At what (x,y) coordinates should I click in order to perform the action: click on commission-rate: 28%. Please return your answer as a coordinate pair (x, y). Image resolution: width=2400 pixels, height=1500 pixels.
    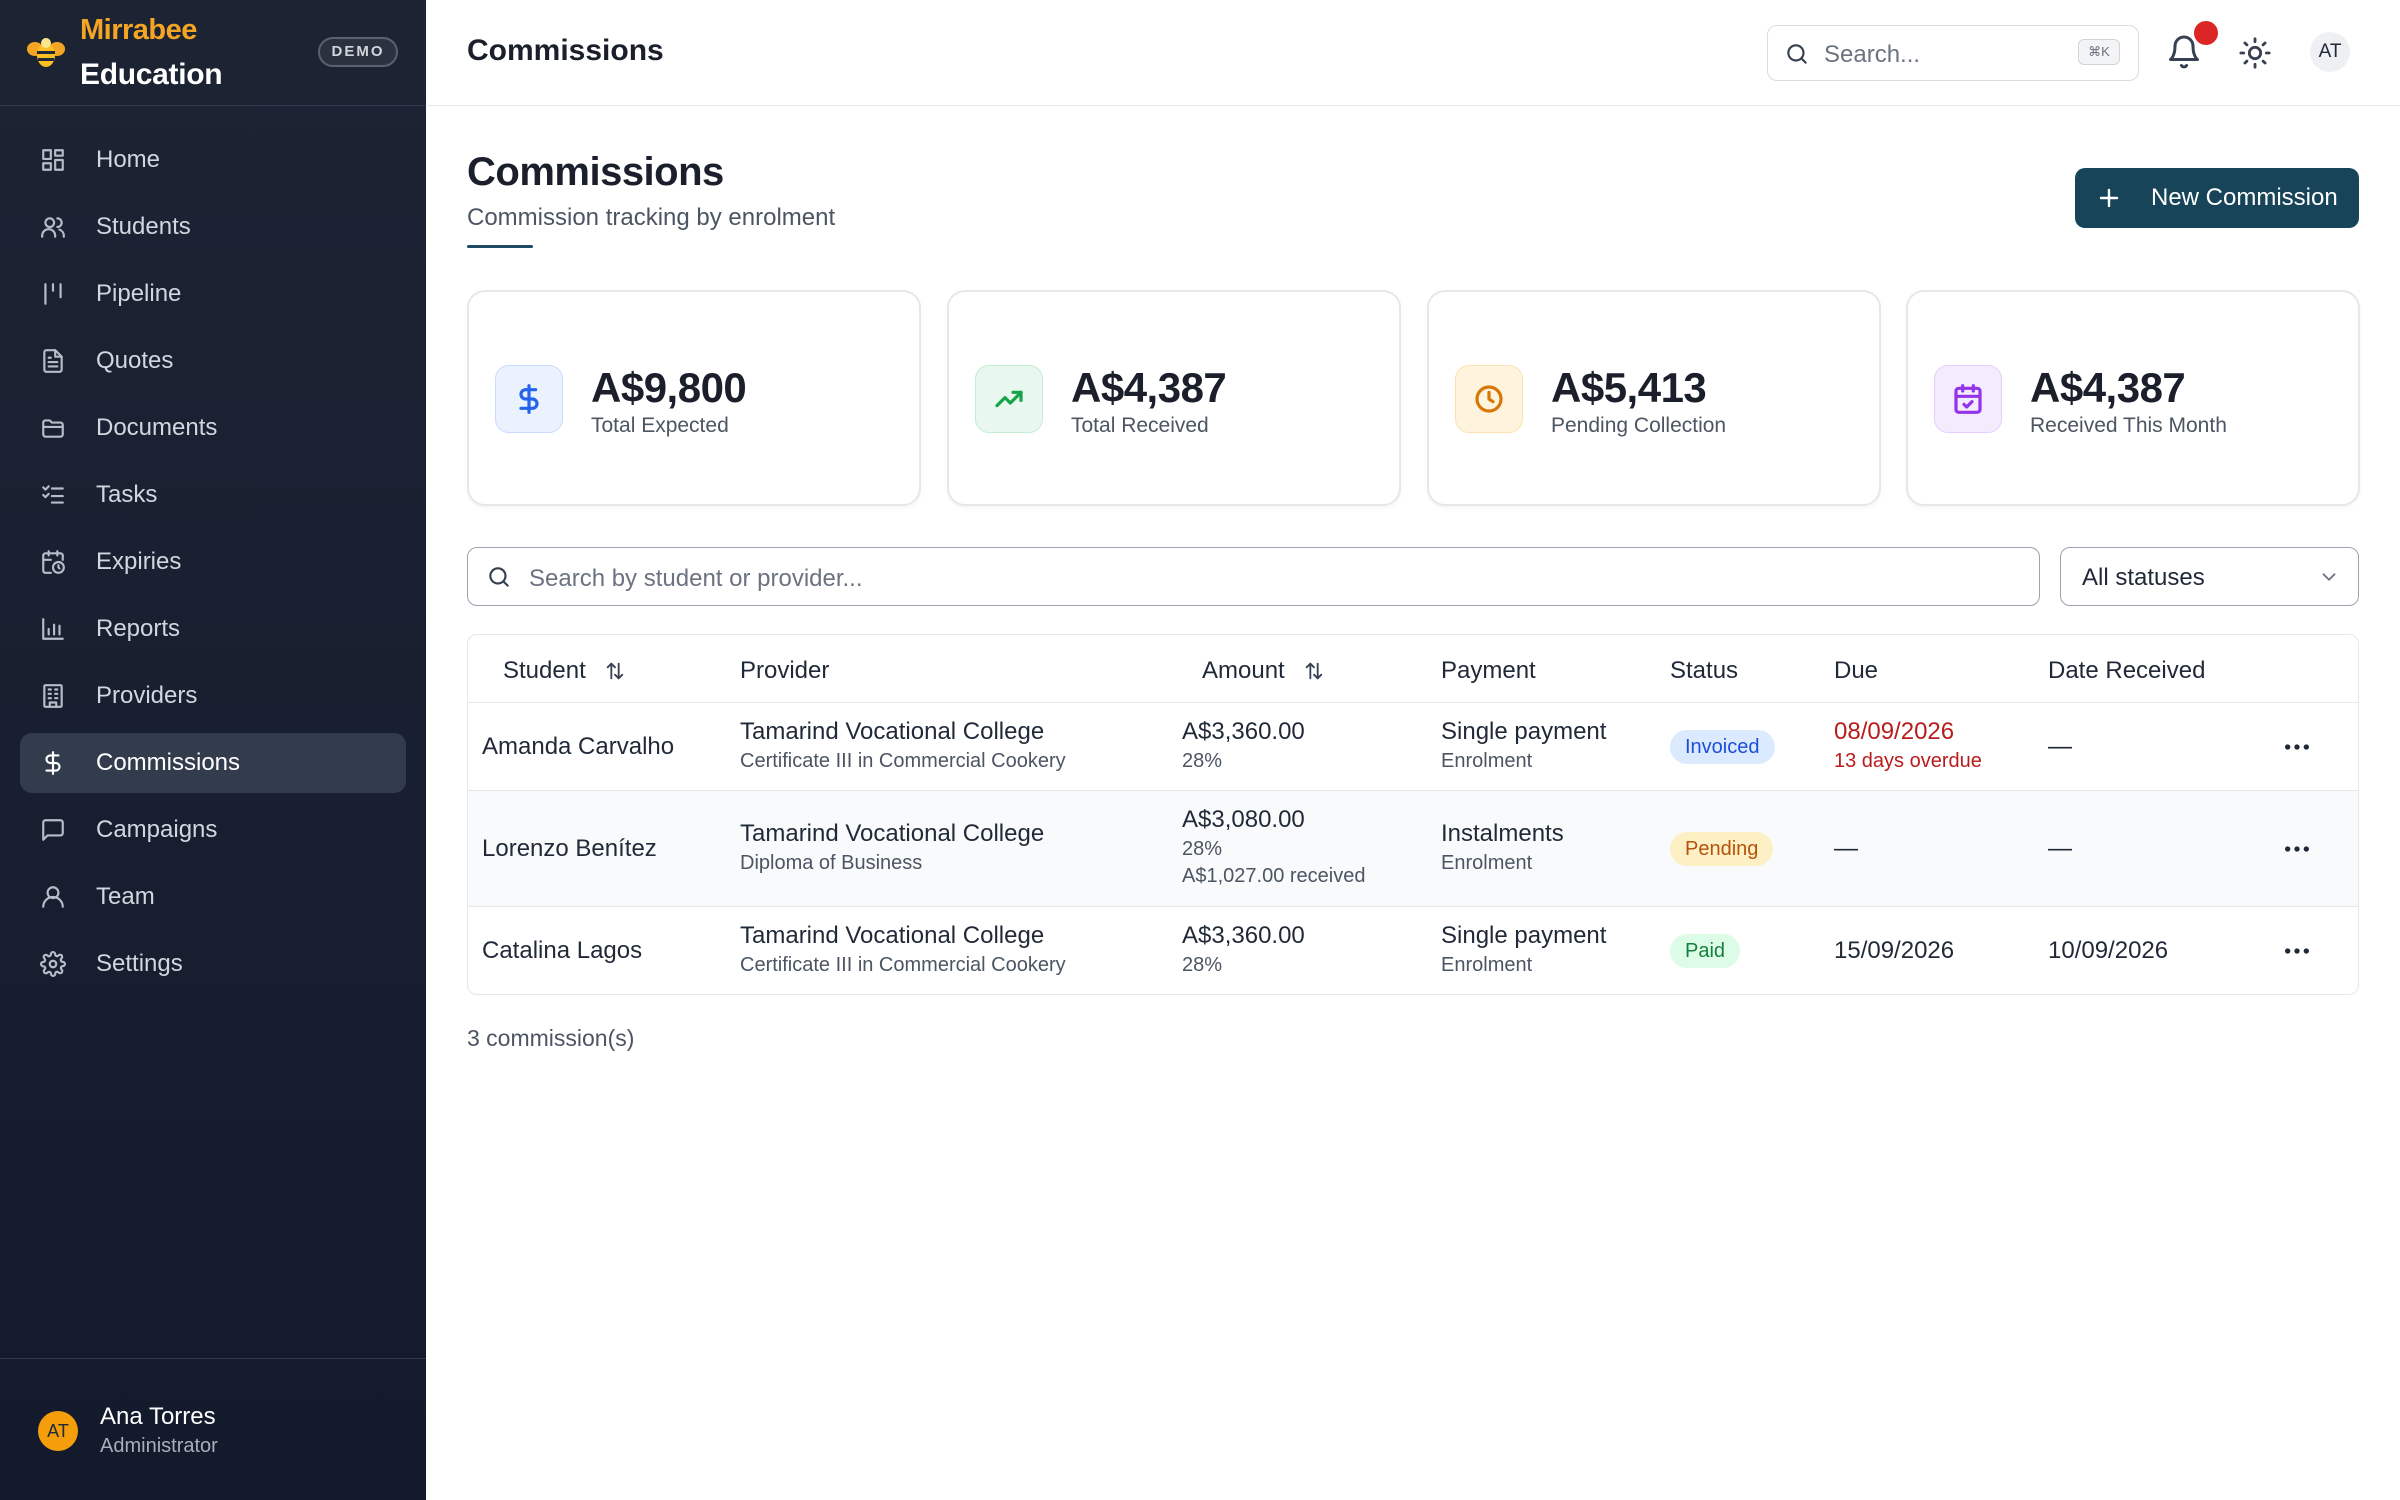
    Looking at the image, I should click on (1202, 965).